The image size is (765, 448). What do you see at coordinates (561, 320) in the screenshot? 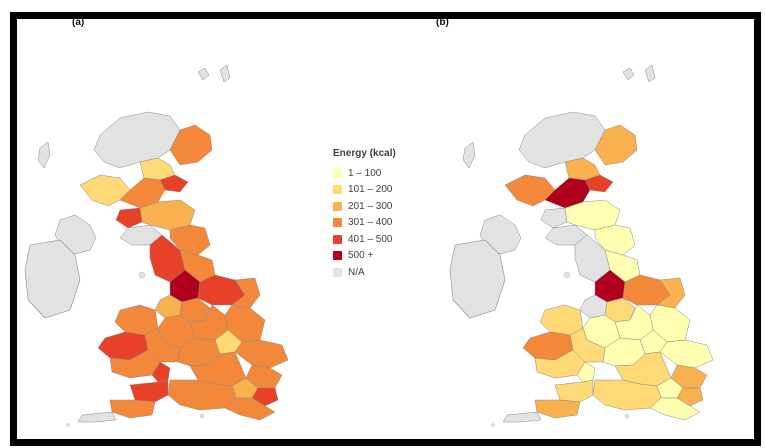
I see `region-north-wales-b` at bounding box center [561, 320].